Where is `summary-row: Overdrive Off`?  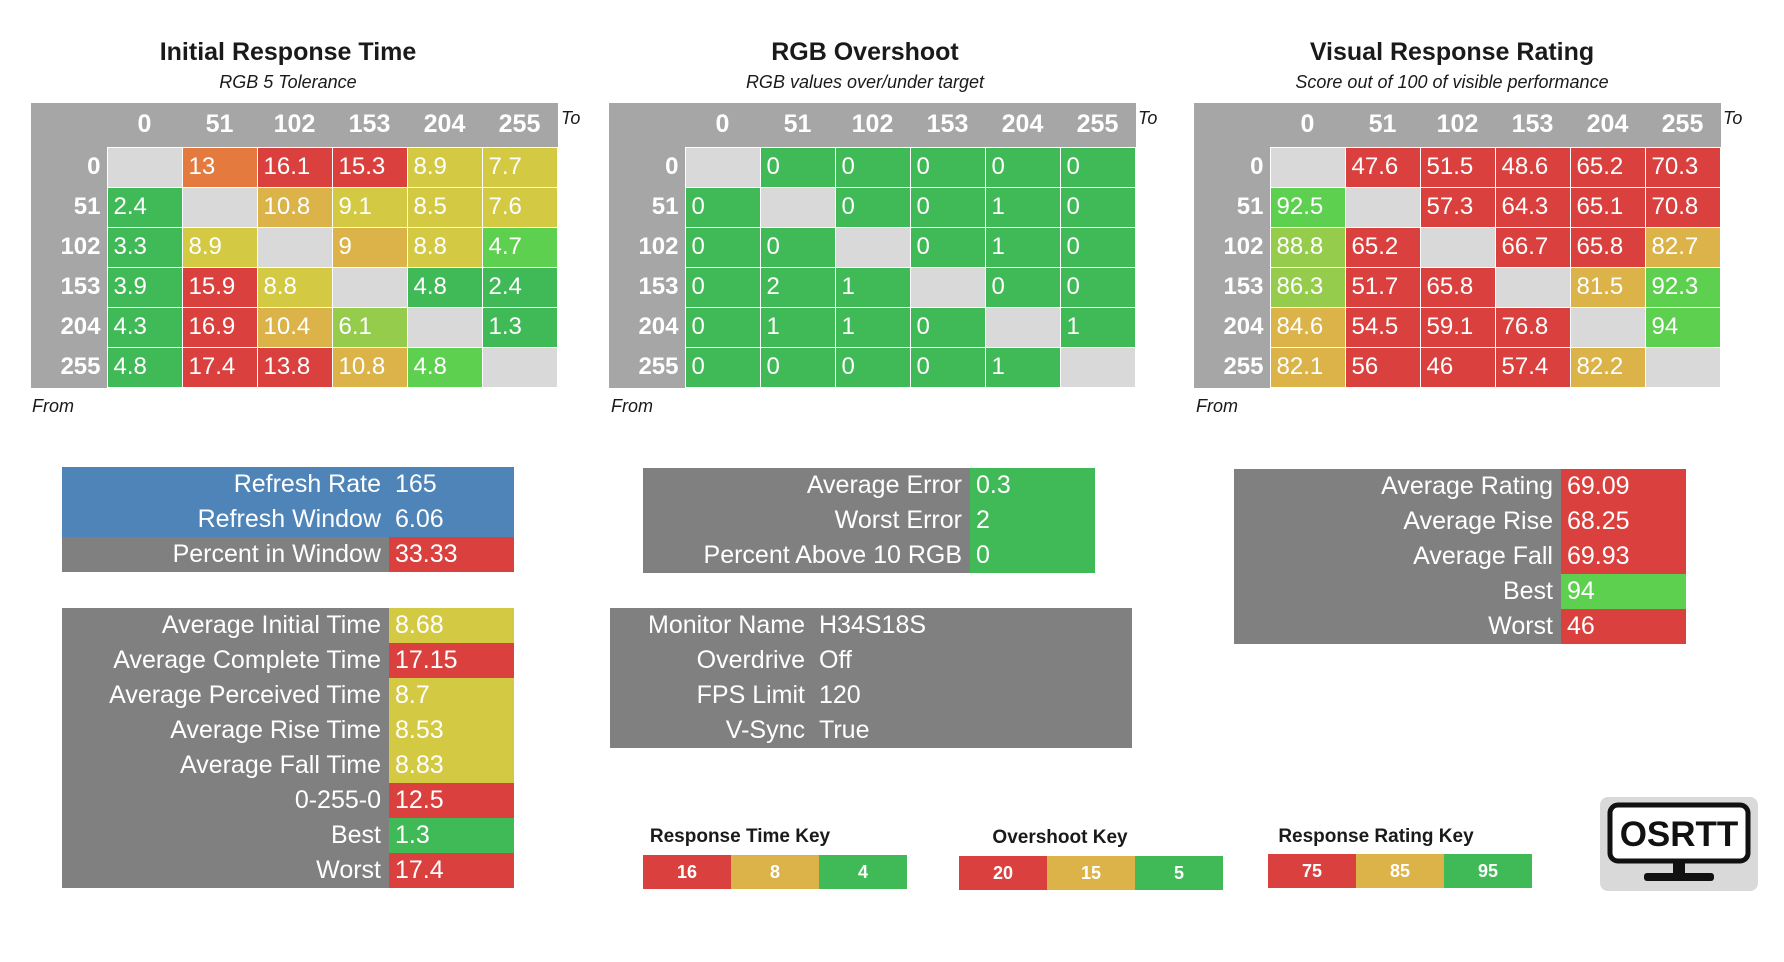
summary-row: Overdrive Off is located at coordinates (871, 660).